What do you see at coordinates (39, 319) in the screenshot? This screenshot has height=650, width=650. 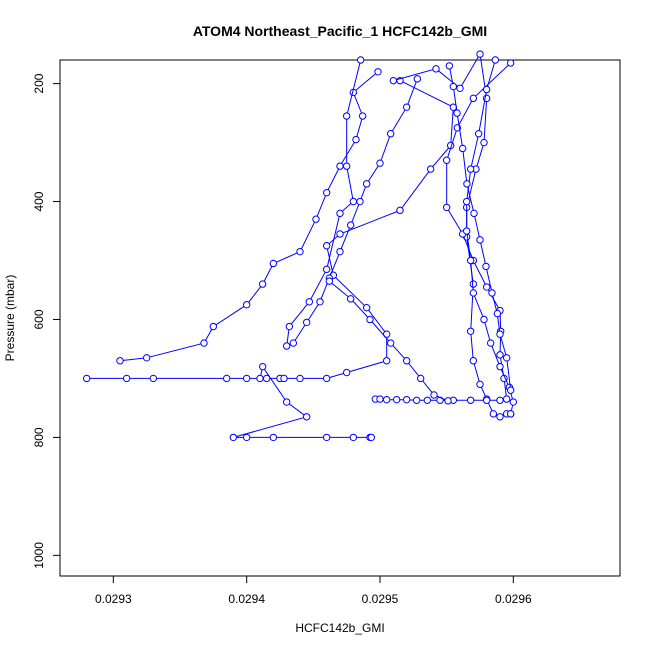 I see `y-tick-label: 600` at bounding box center [39, 319].